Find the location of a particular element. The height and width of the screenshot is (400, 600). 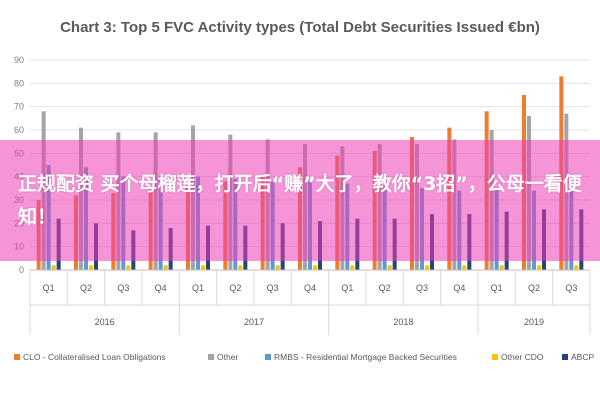

legend-label: CLO - Collateralised Loan Obligations is located at coordinates (94, 357).